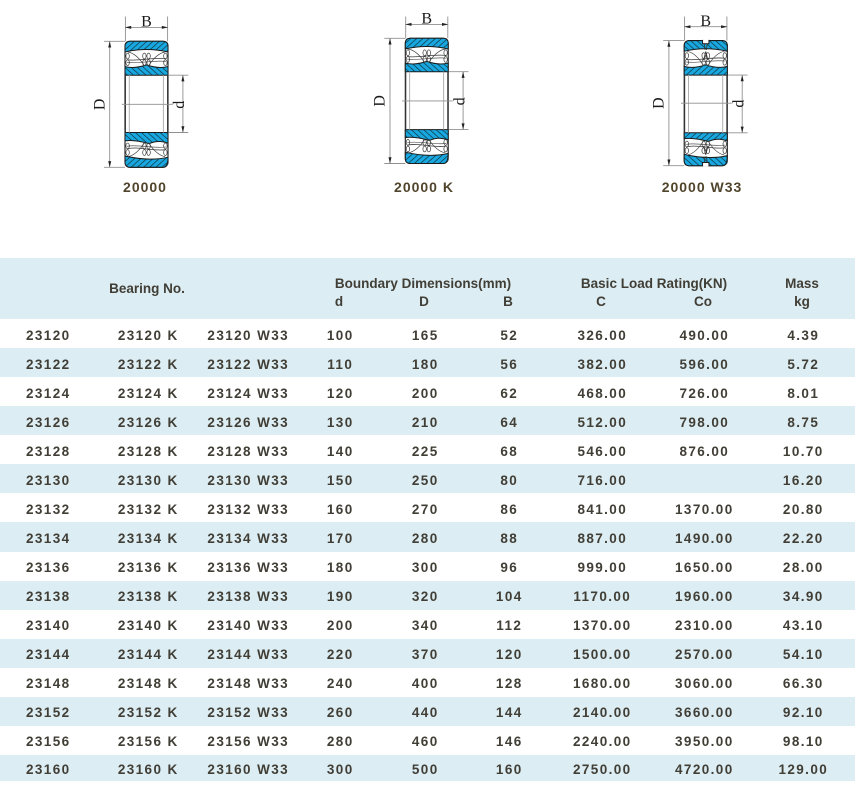 The height and width of the screenshot is (786, 855). Describe the element at coordinates (424, 187) in the screenshot. I see `svg-text: 20000 K` at that location.